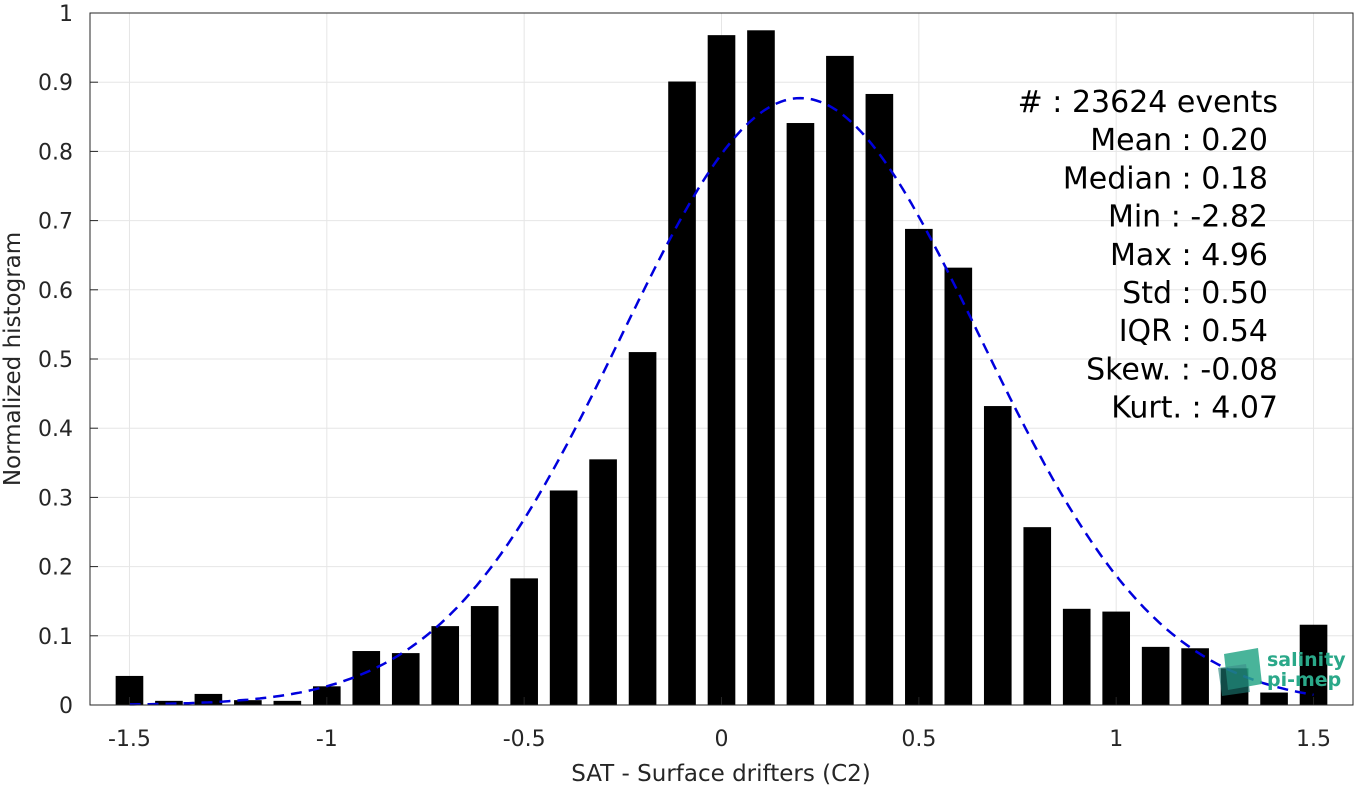 The width and height of the screenshot is (1367, 785). Describe the element at coordinates (55, 152) in the screenshot. I see `y-tick-label: 0.8` at that location.